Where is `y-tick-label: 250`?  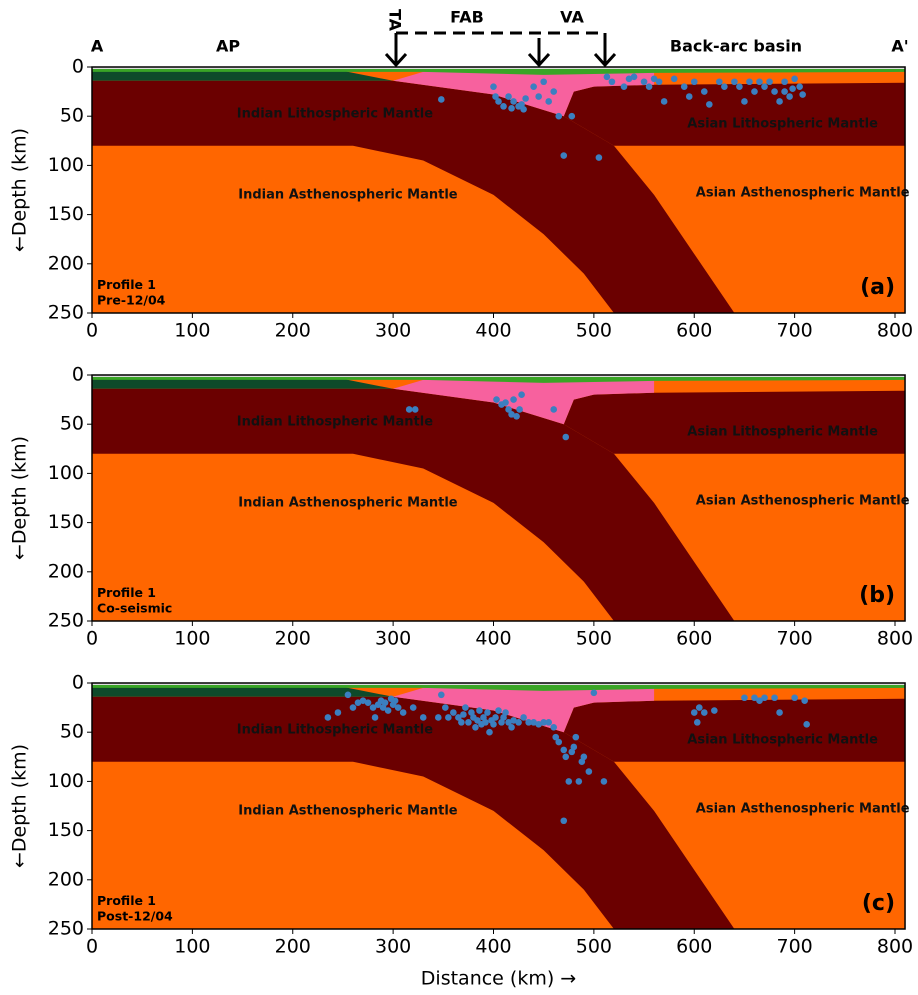
y-tick-label: 250 is located at coordinates (66, 929).